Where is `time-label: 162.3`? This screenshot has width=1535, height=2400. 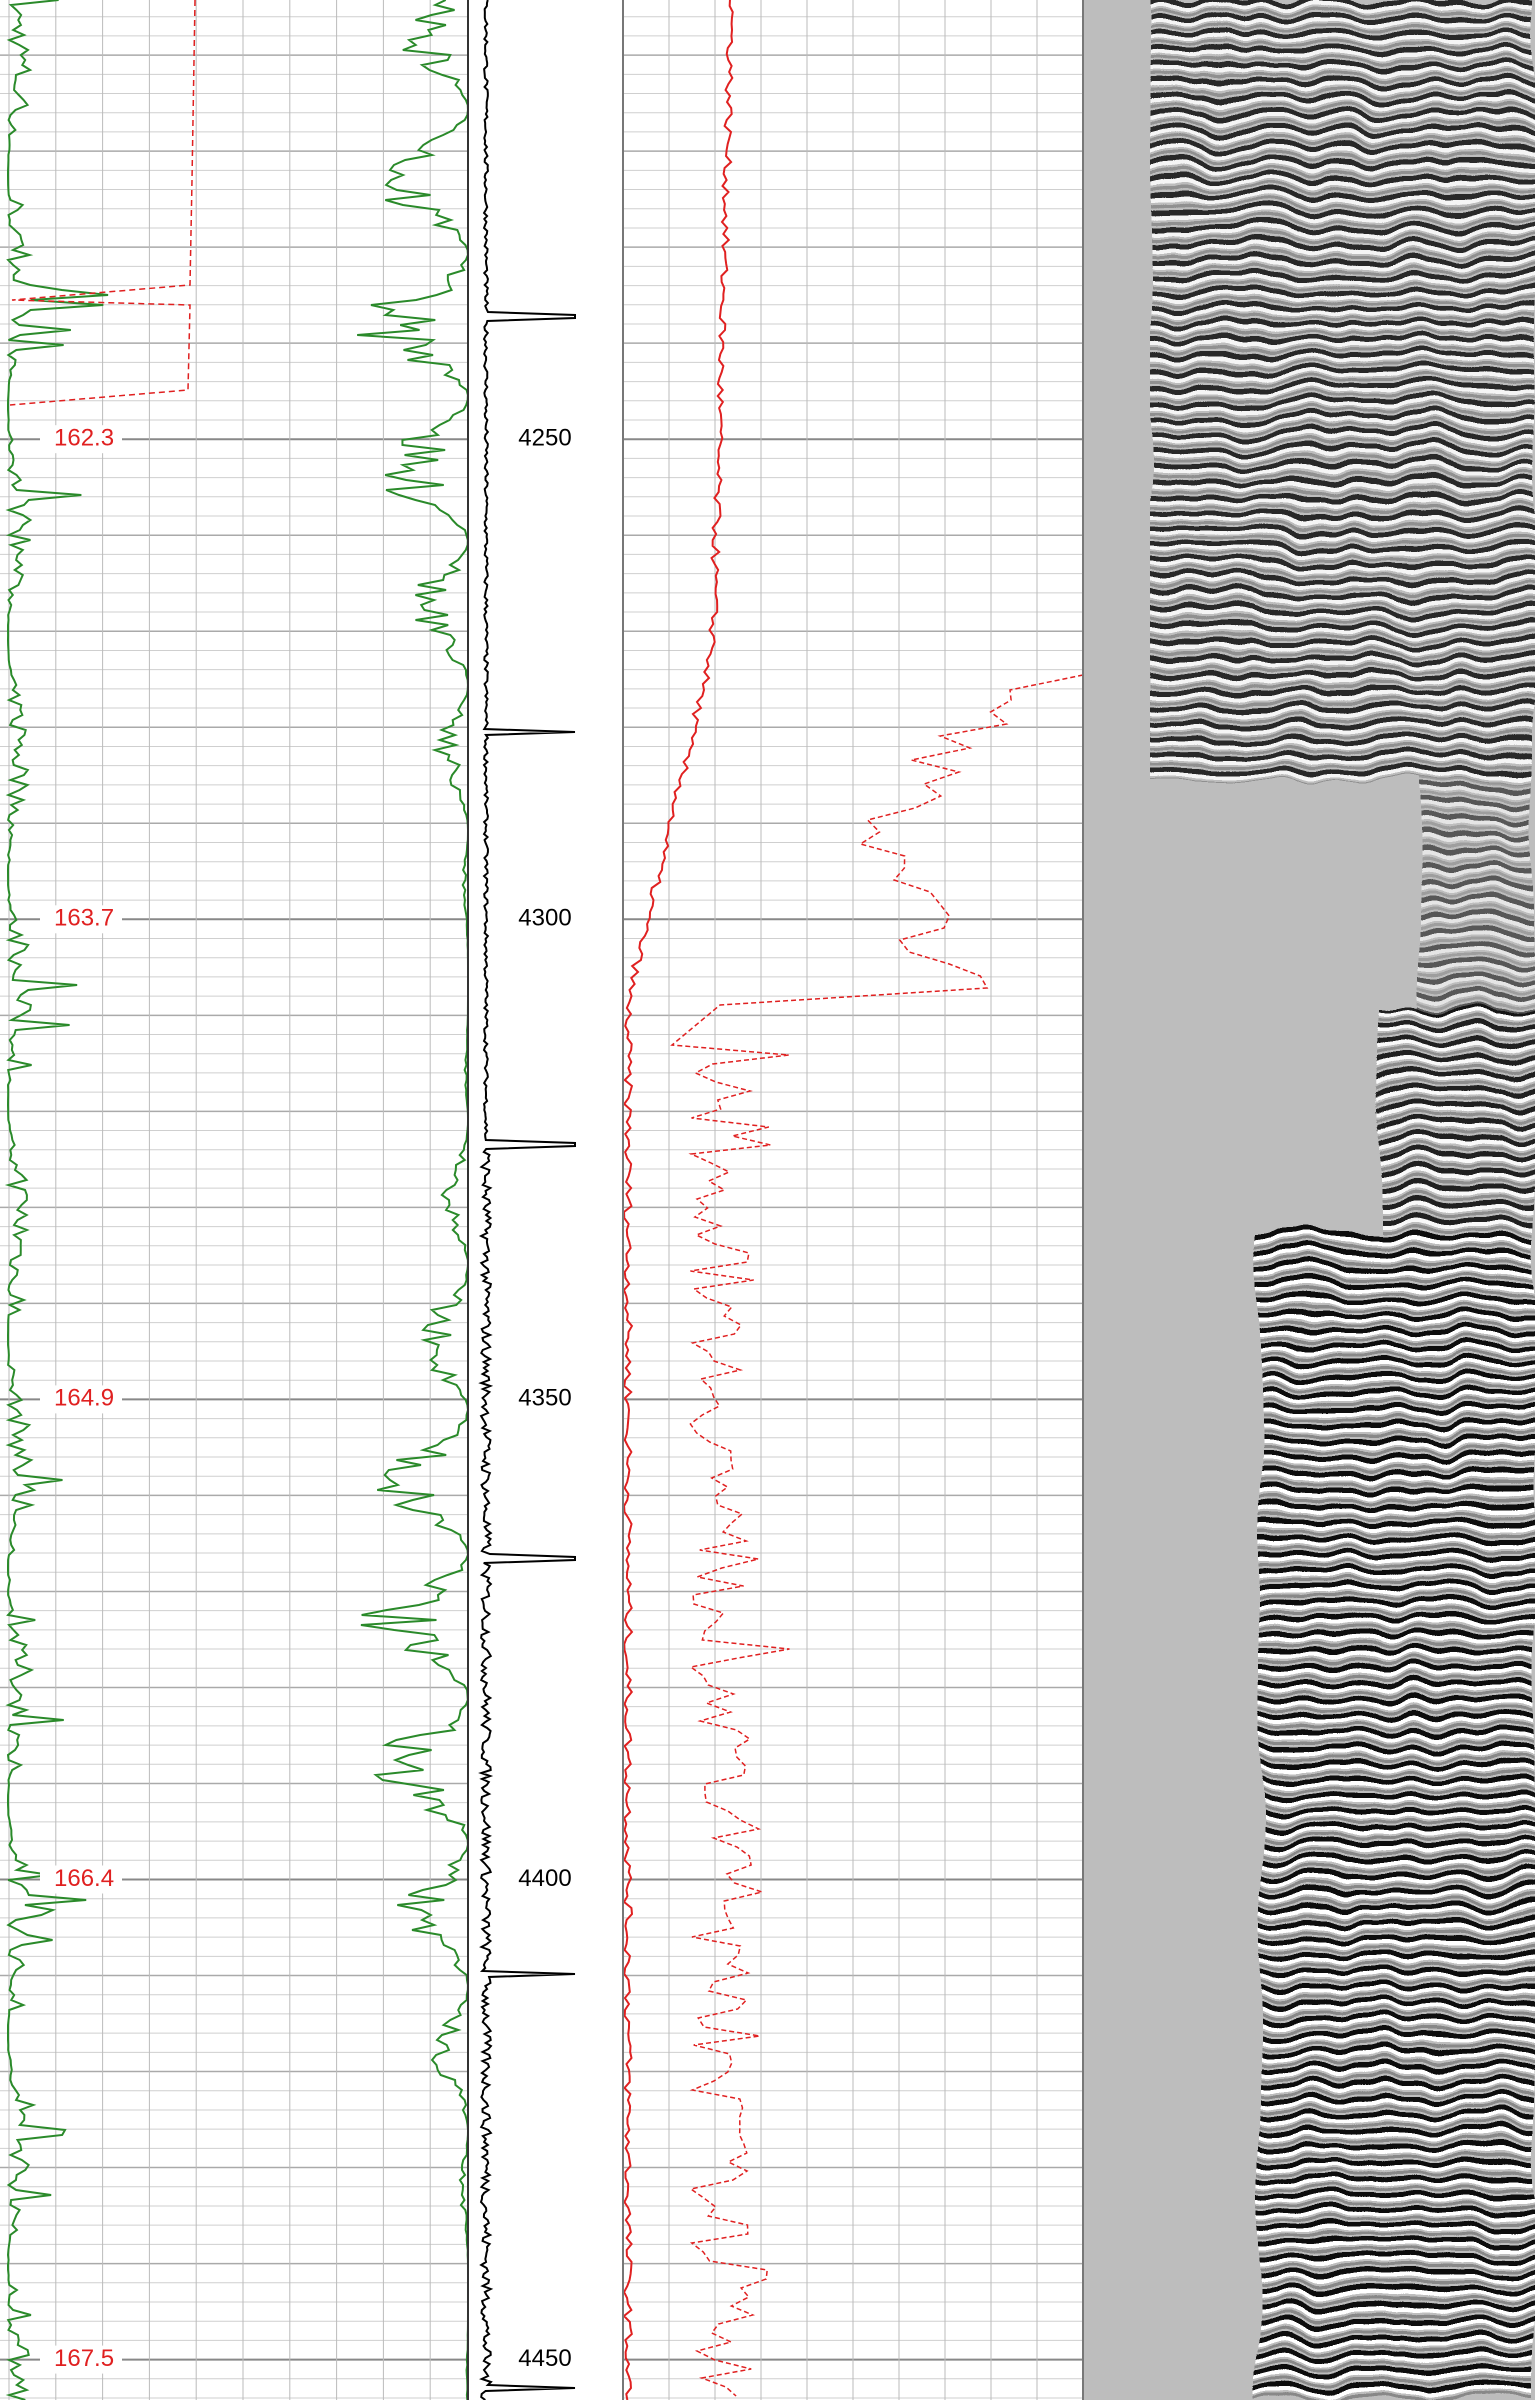 time-label: 162.3 is located at coordinates (84, 438).